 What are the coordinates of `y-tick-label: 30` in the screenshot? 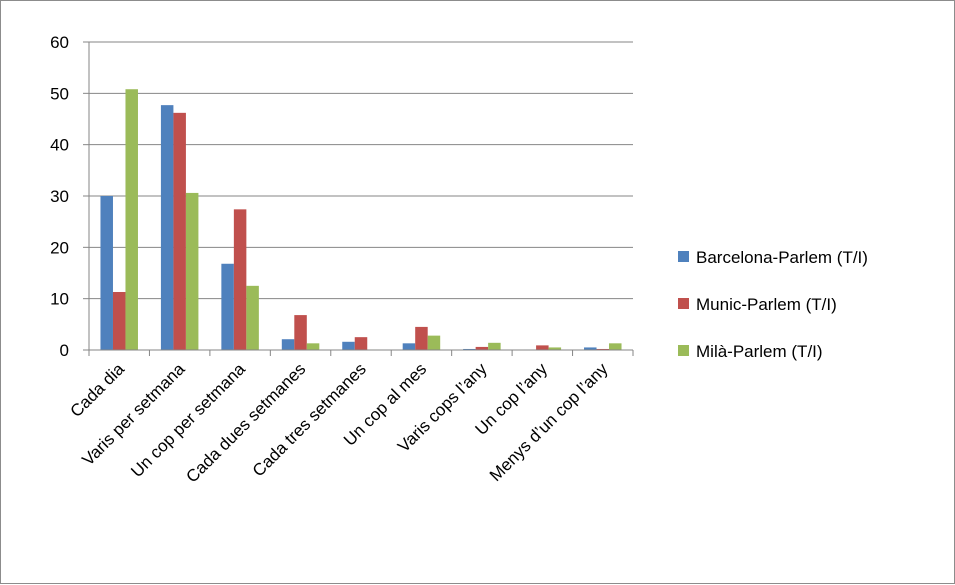 It's located at (59, 196).